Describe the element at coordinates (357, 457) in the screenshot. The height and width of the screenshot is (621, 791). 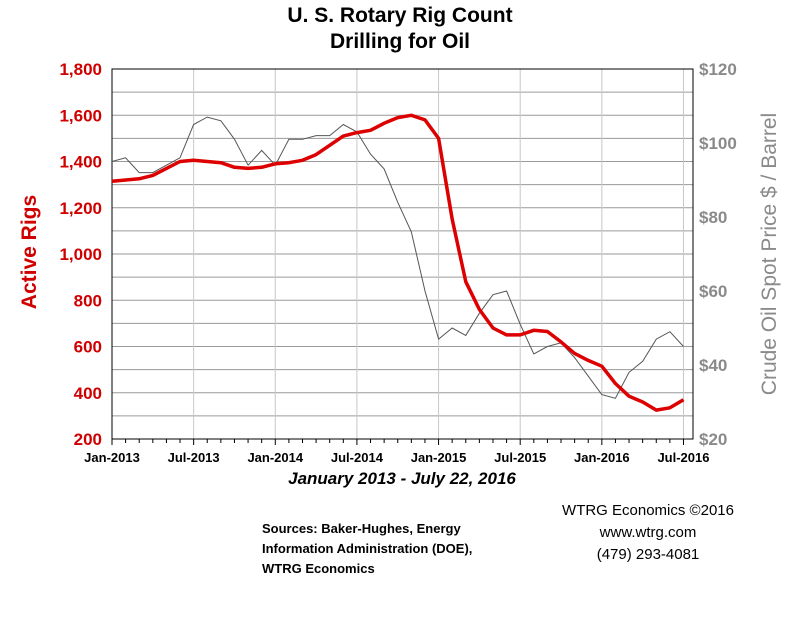
I see `x-tick-label: Jul-2014` at that location.